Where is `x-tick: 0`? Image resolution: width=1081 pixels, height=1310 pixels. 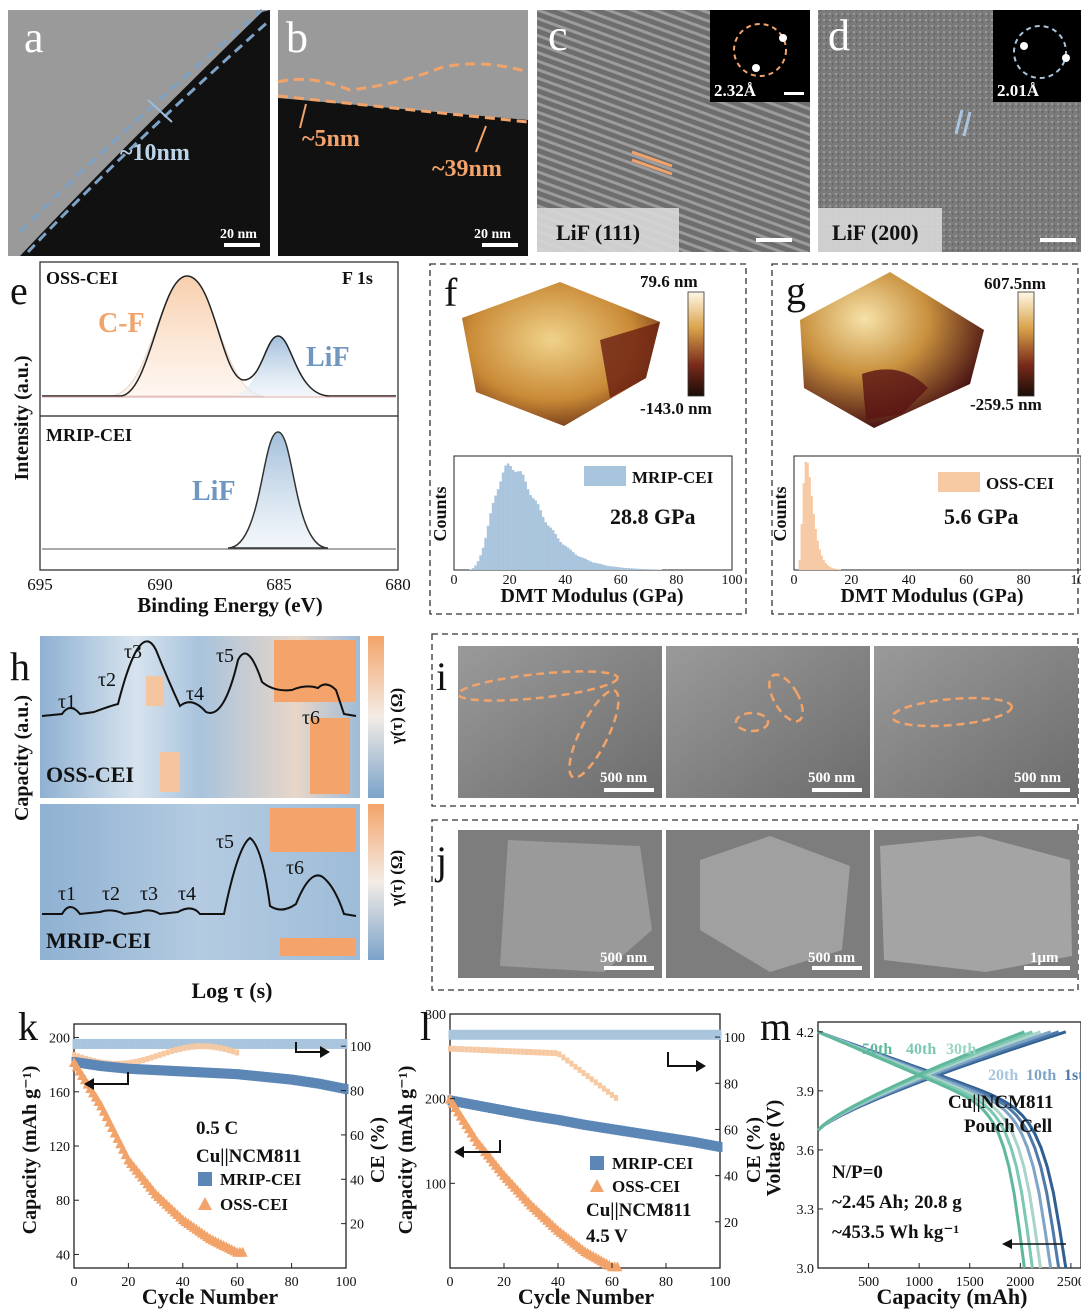 x-tick: 0 is located at coordinates (454, 580).